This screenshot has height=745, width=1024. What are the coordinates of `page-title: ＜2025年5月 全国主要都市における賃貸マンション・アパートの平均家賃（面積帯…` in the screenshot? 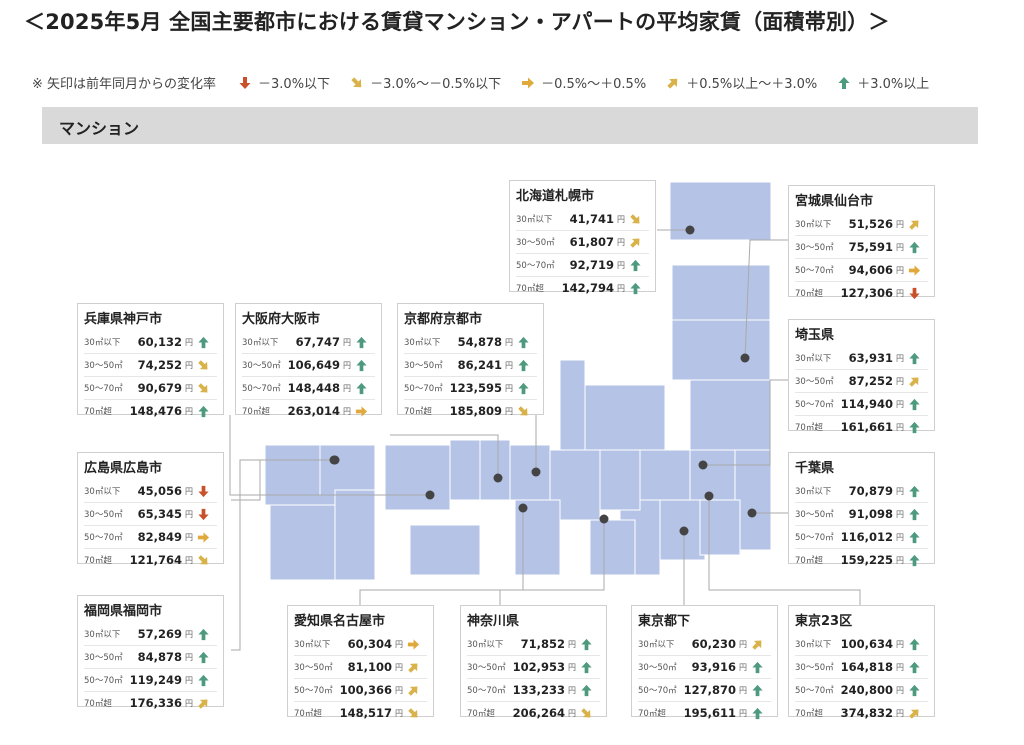 It's located at (457, 22).